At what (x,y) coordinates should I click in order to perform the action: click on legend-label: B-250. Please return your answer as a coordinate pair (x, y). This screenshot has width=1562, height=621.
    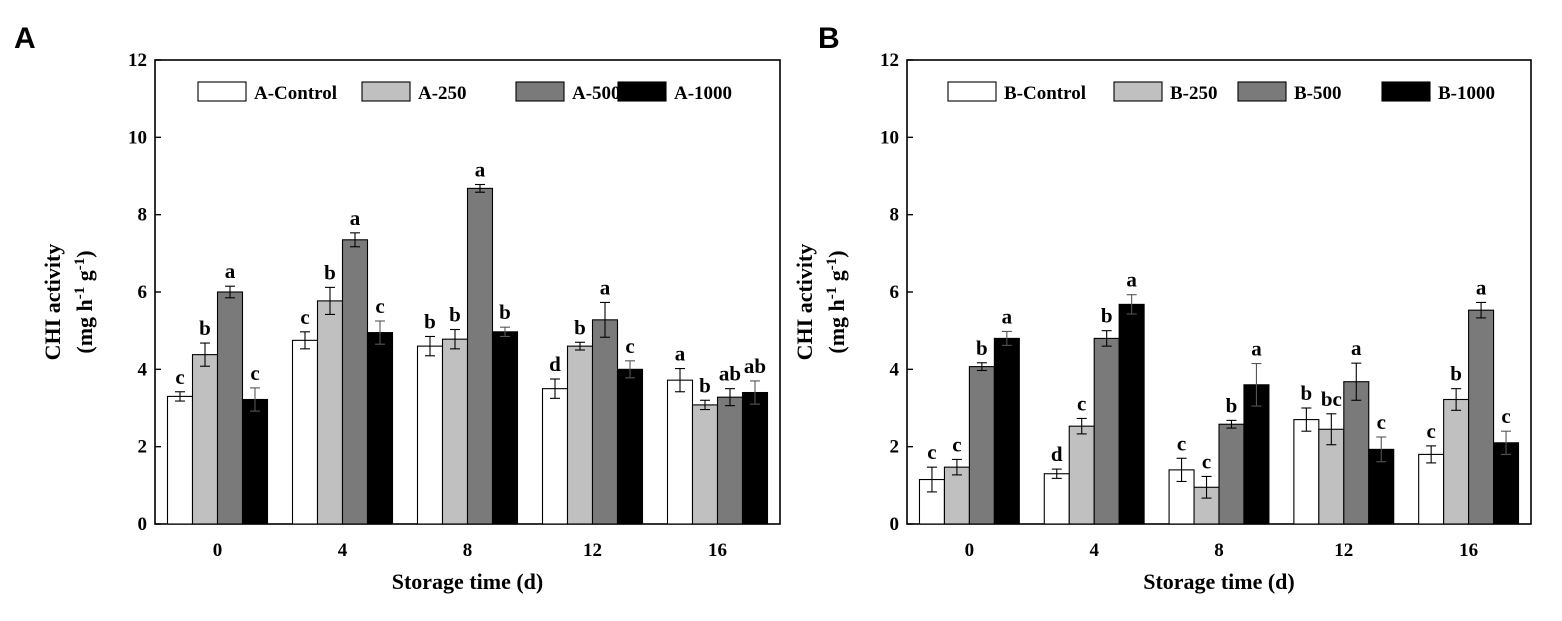
    Looking at the image, I should click on (1194, 93).